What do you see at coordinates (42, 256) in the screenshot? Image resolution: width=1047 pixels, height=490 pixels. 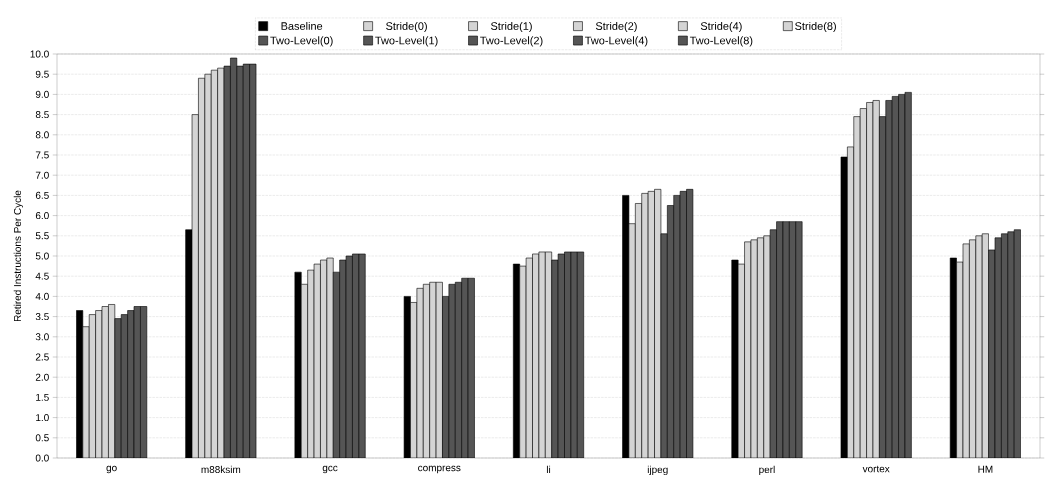 I see `y-tick-label: 5.0` at bounding box center [42, 256].